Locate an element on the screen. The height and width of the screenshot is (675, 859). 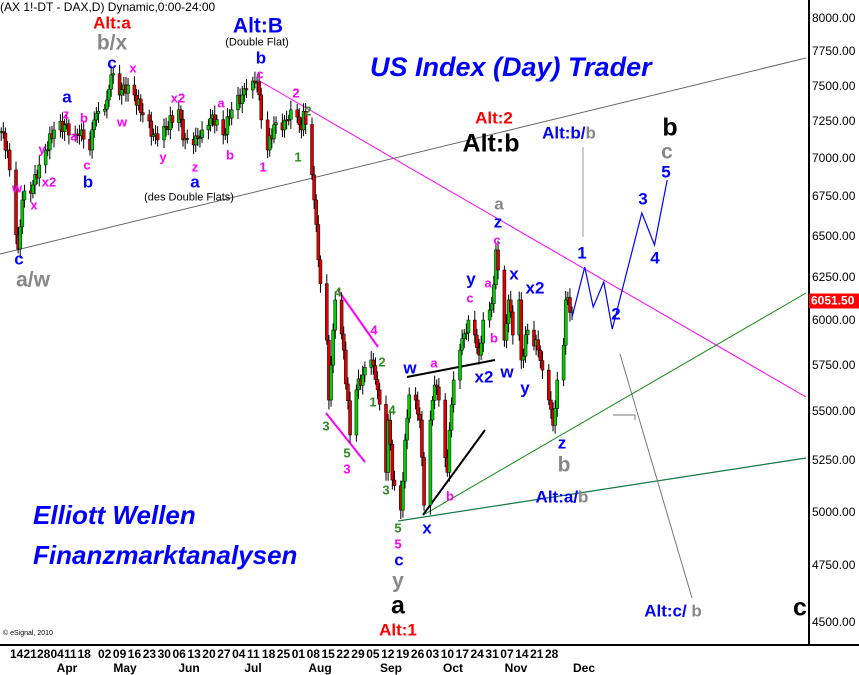
projected-wave-line is located at coordinates (619, 254).